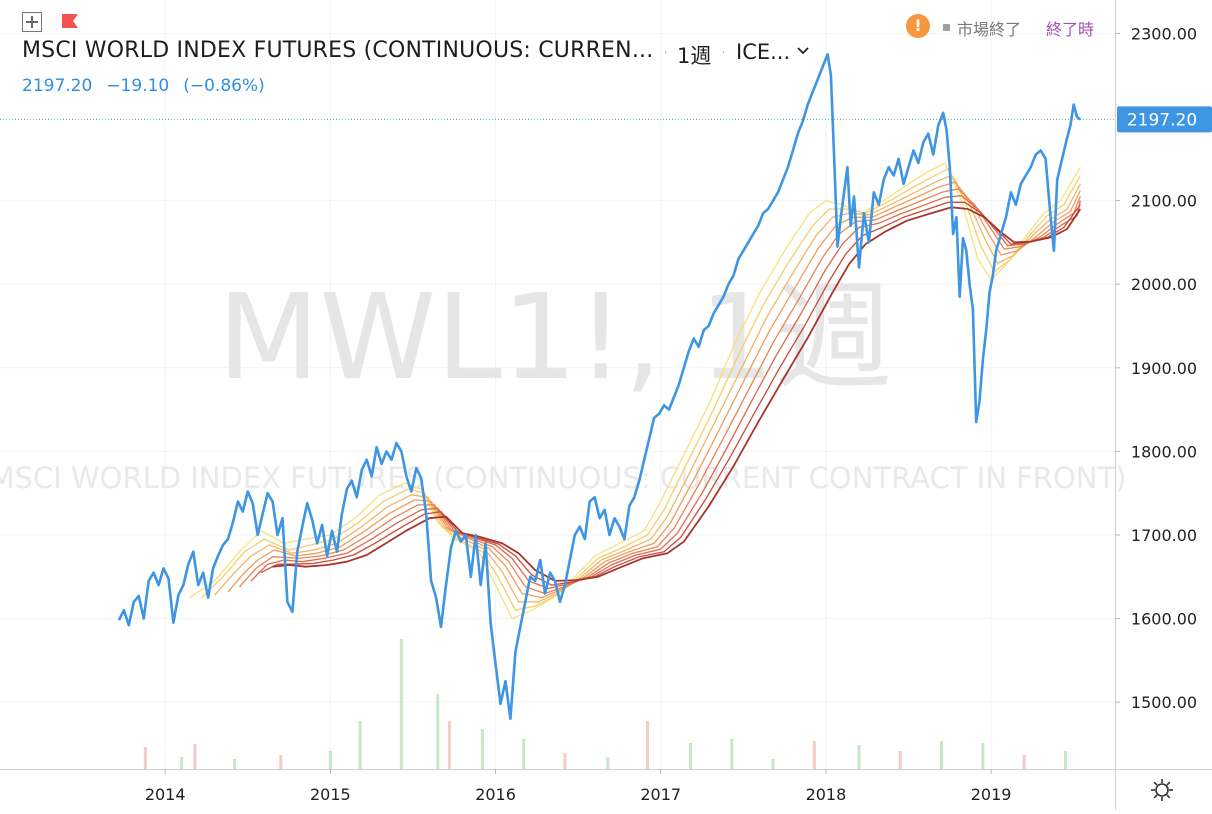 This screenshot has width=1212, height=814. I want to click on watermark-symbol: MWL1!, 1週, so click(555, 337).